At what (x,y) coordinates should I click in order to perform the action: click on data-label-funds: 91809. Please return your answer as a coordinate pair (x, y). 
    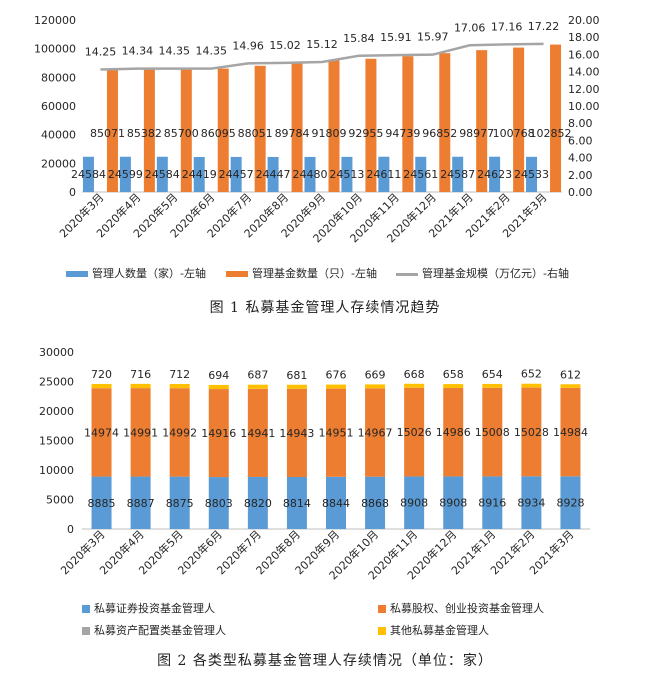
    Looking at the image, I should click on (329, 133).